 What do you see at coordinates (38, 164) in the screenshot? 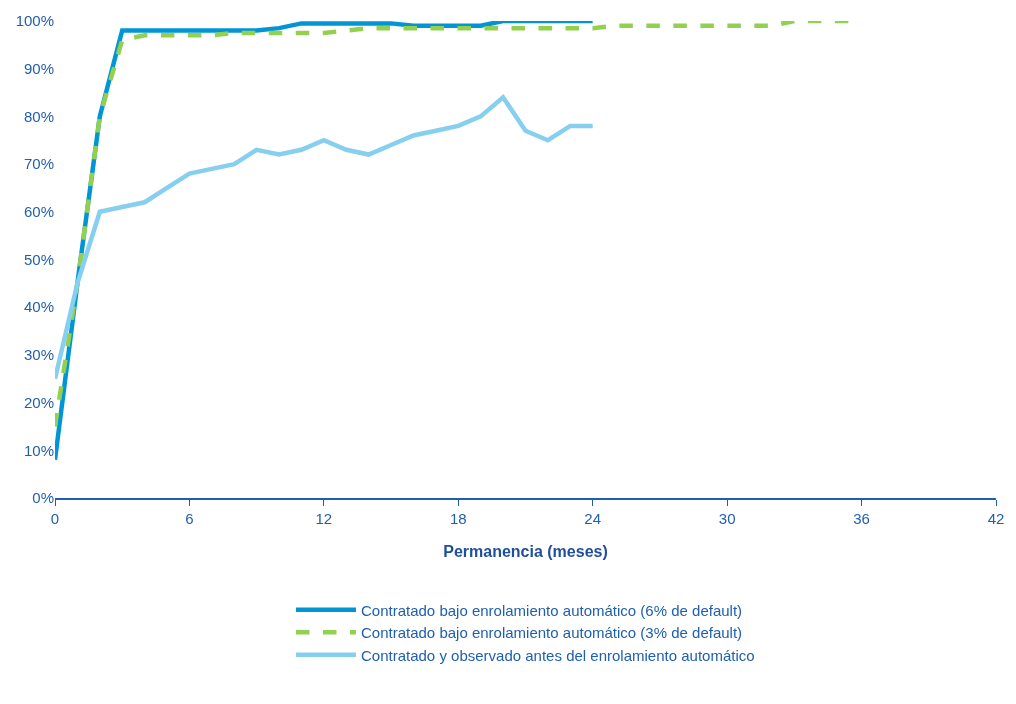
I see `y-tick-label: 70%` at bounding box center [38, 164].